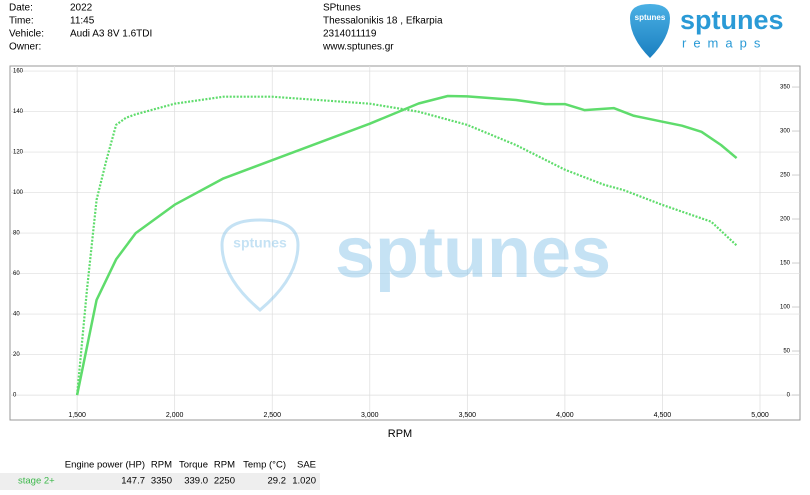  Describe the element at coordinates (272, 415) in the screenshot. I see `x-tick-label: 2,500` at that location.